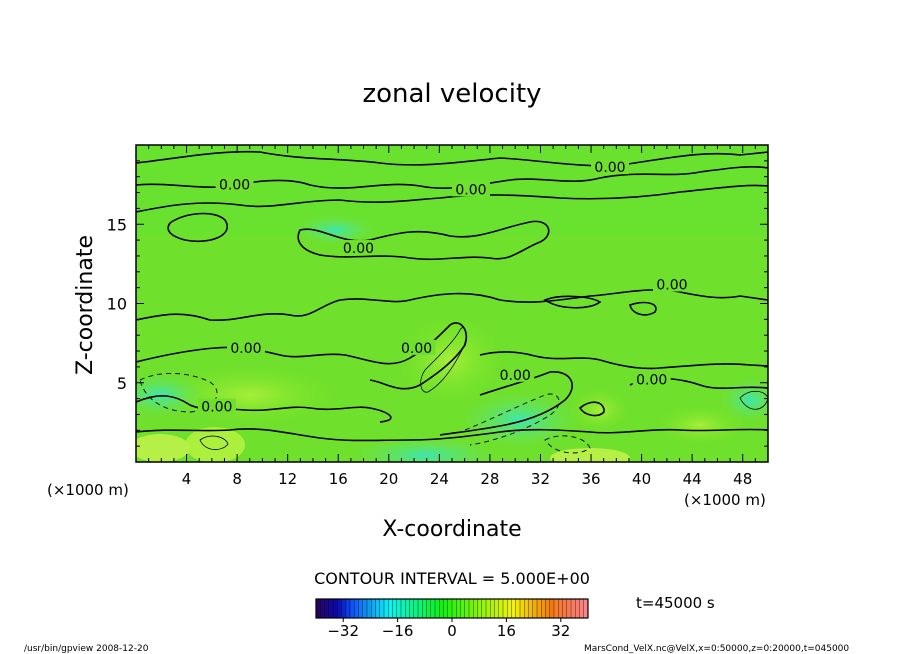  Describe the element at coordinates (85, 305) in the screenshot. I see `y-axis-label: Z-coordinate` at that location.